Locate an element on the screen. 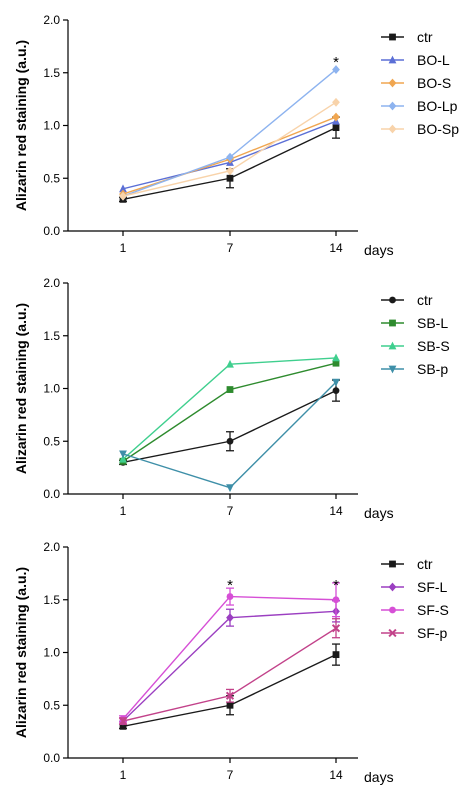 The height and width of the screenshot is (785, 468). legend-label: BO-S is located at coordinates (434, 83).